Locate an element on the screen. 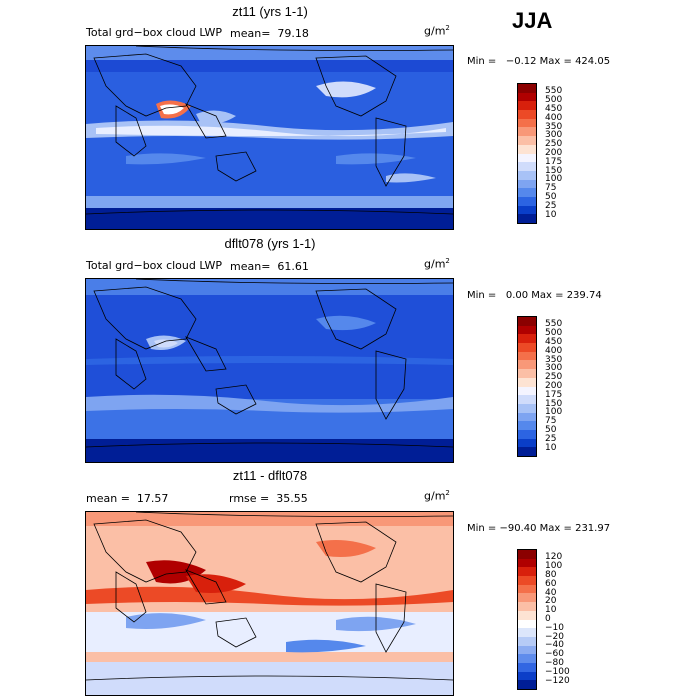 The height and width of the screenshot is (700, 700). panel-1-colorbar is located at coordinates (527, 153).